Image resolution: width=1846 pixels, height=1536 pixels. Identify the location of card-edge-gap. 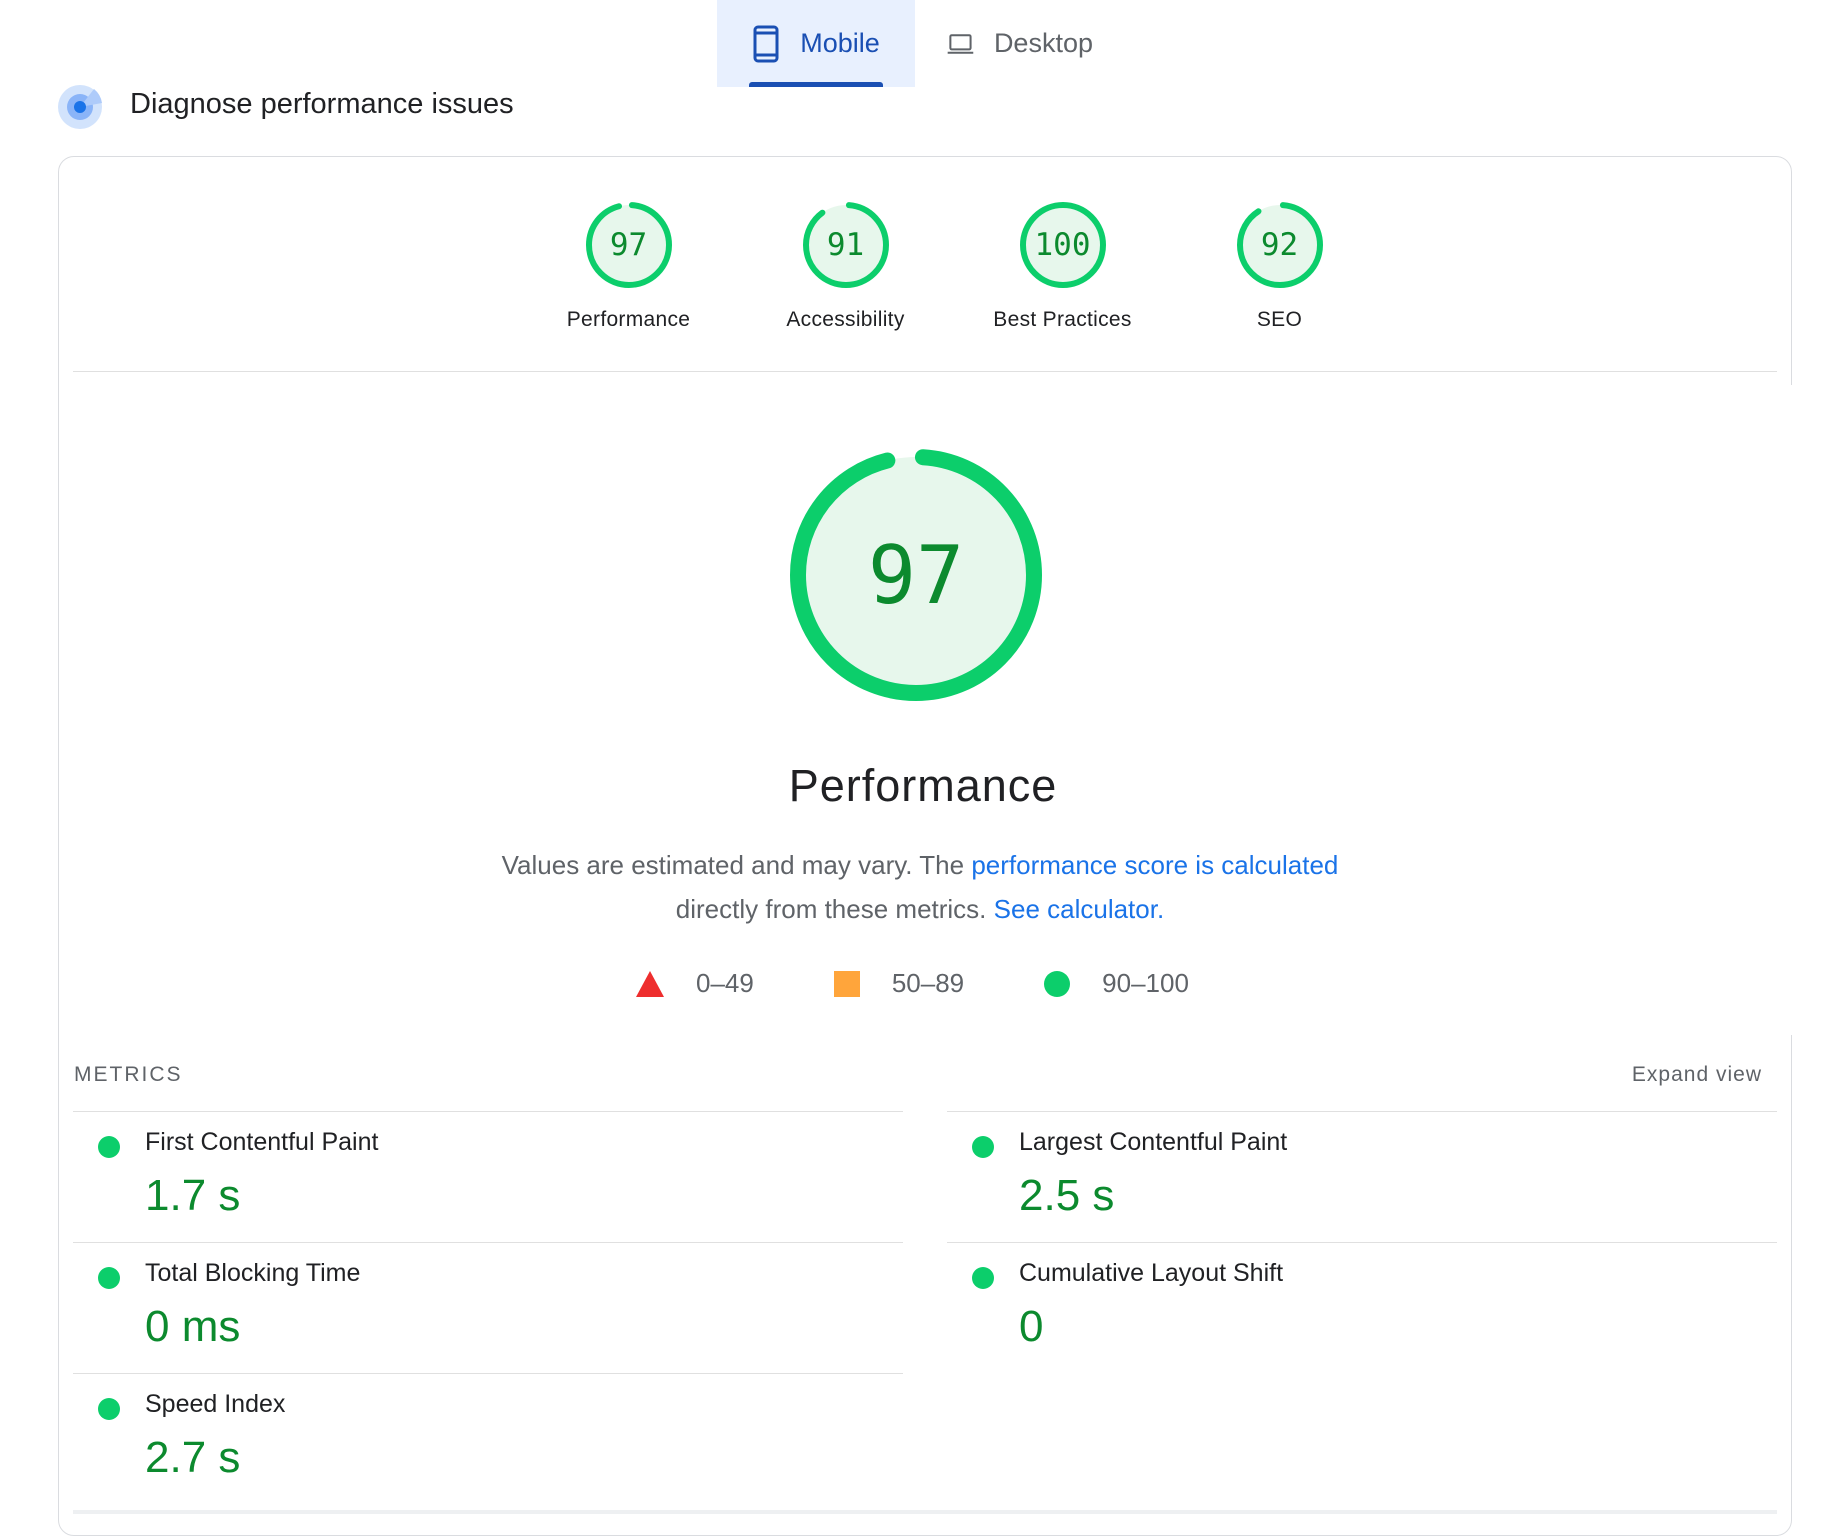
(1790, 710).